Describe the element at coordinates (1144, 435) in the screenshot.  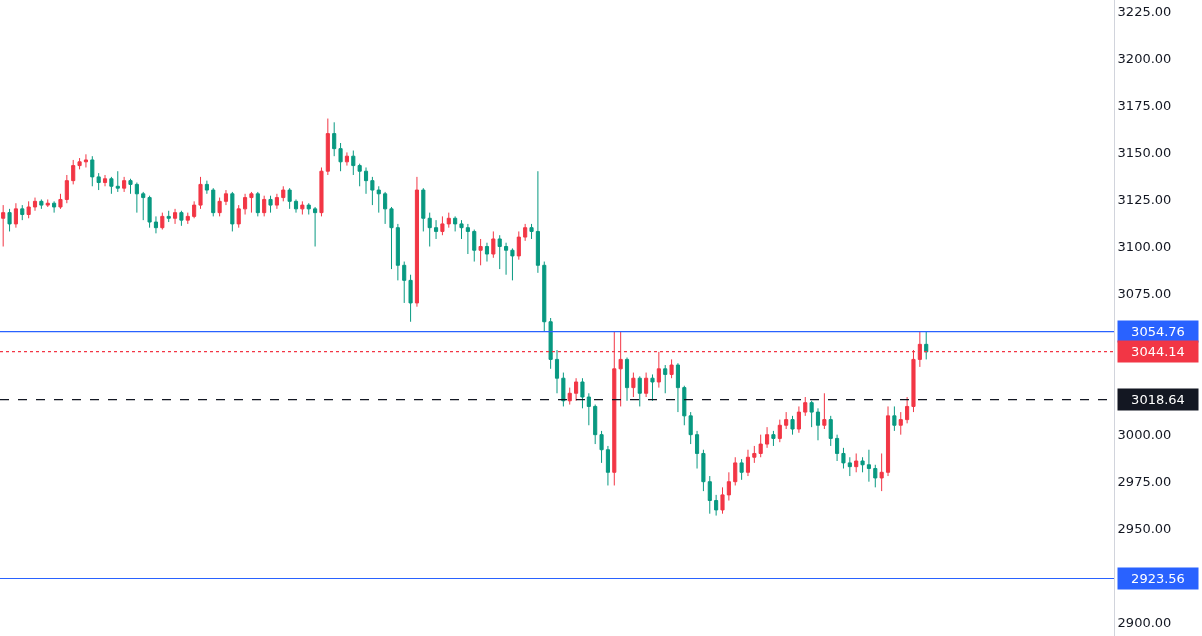
I see `y-tick-label: 3000.00` at that location.